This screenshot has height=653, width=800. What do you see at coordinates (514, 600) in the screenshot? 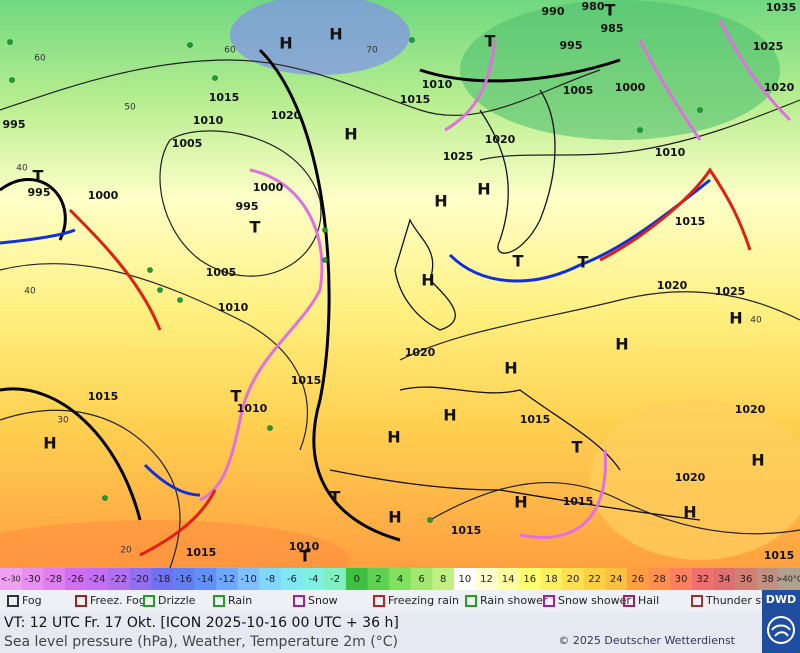
I see `legend-label: Rain shower` at bounding box center [514, 600].